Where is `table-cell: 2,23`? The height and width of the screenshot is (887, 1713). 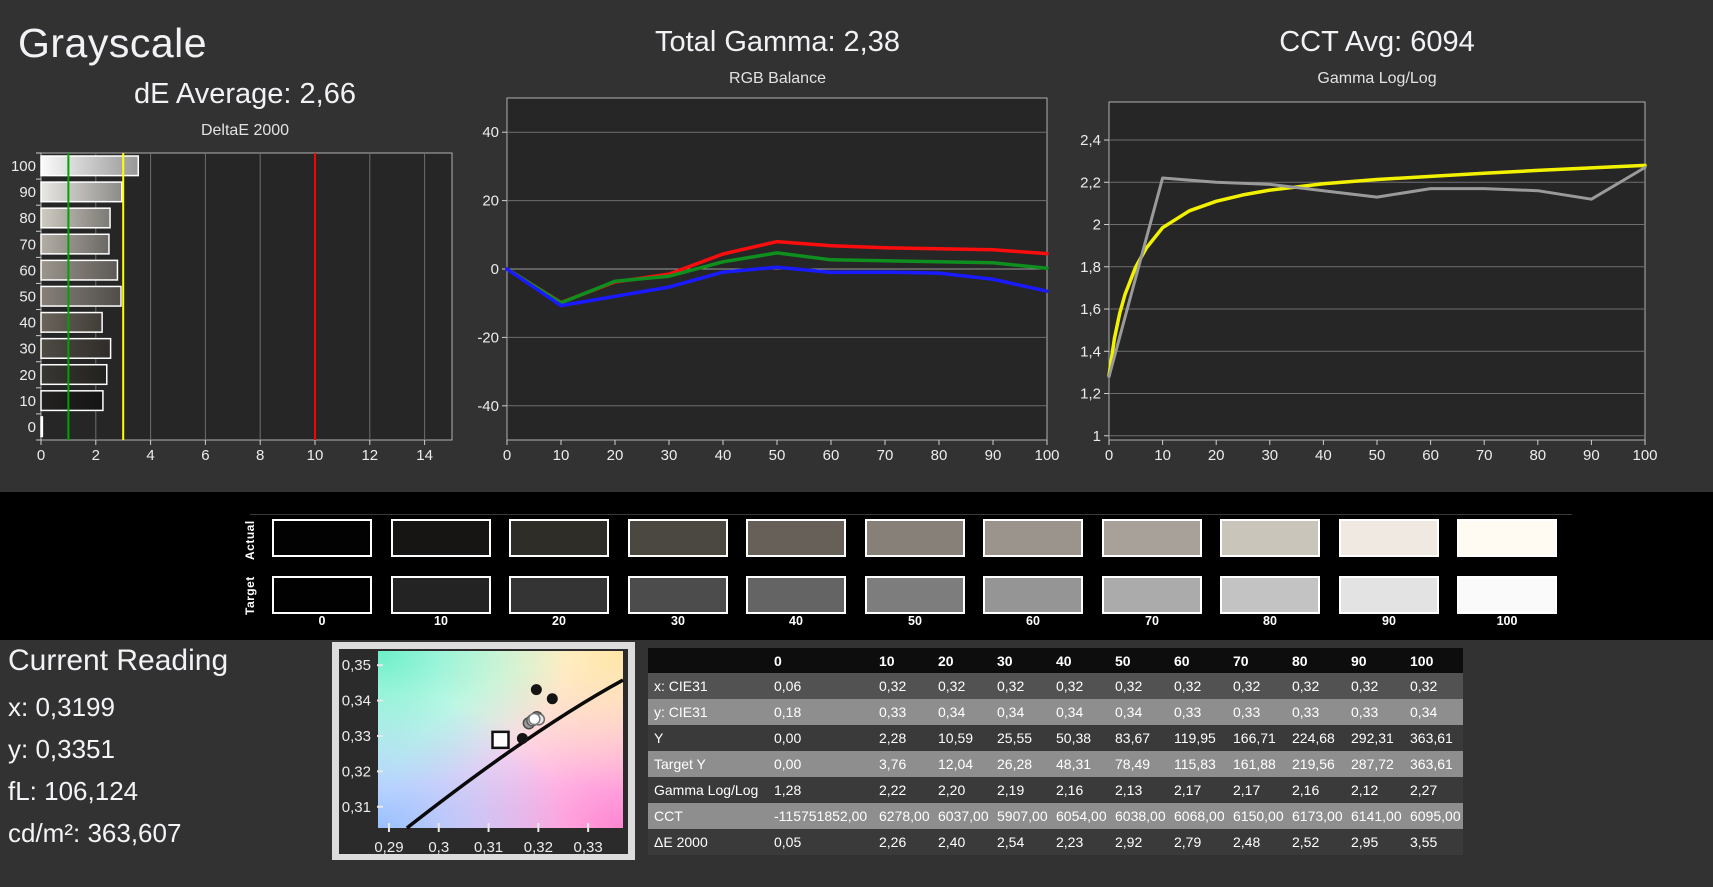
table-cell: 2,23 is located at coordinates (1070, 842).